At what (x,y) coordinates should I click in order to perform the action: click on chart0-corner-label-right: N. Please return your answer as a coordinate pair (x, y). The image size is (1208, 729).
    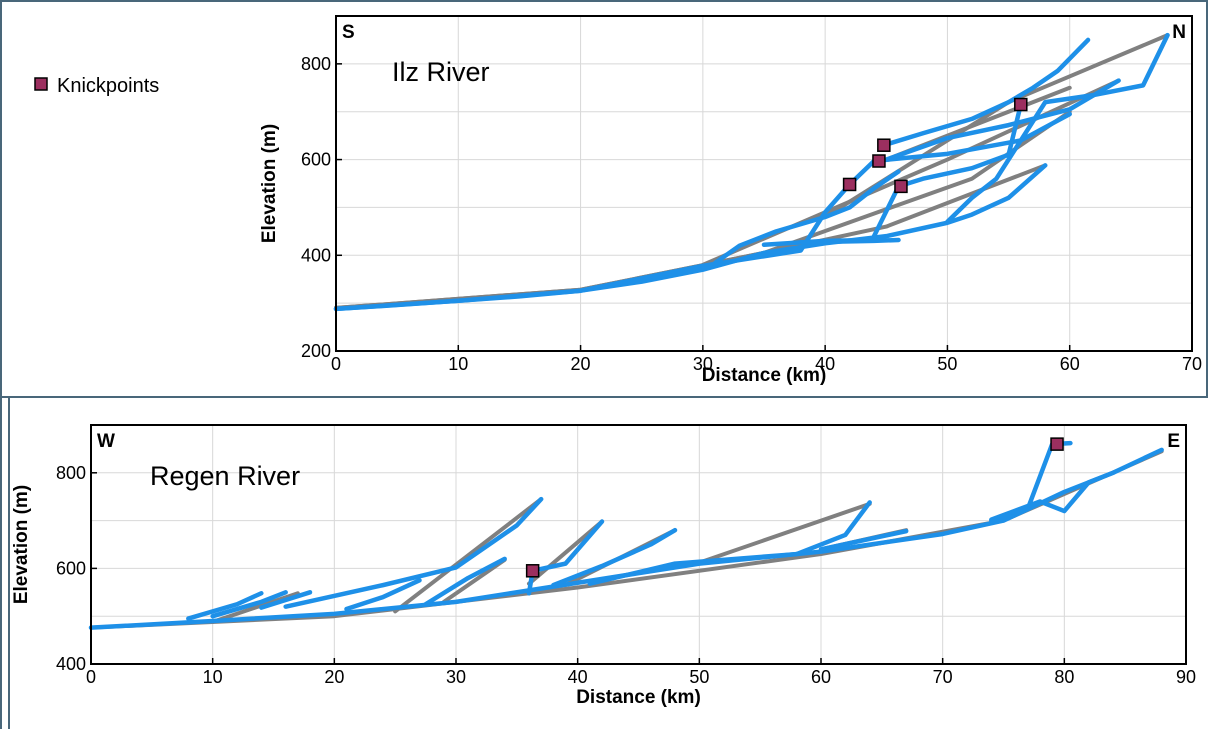
    Looking at the image, I should click on (1179, 32).